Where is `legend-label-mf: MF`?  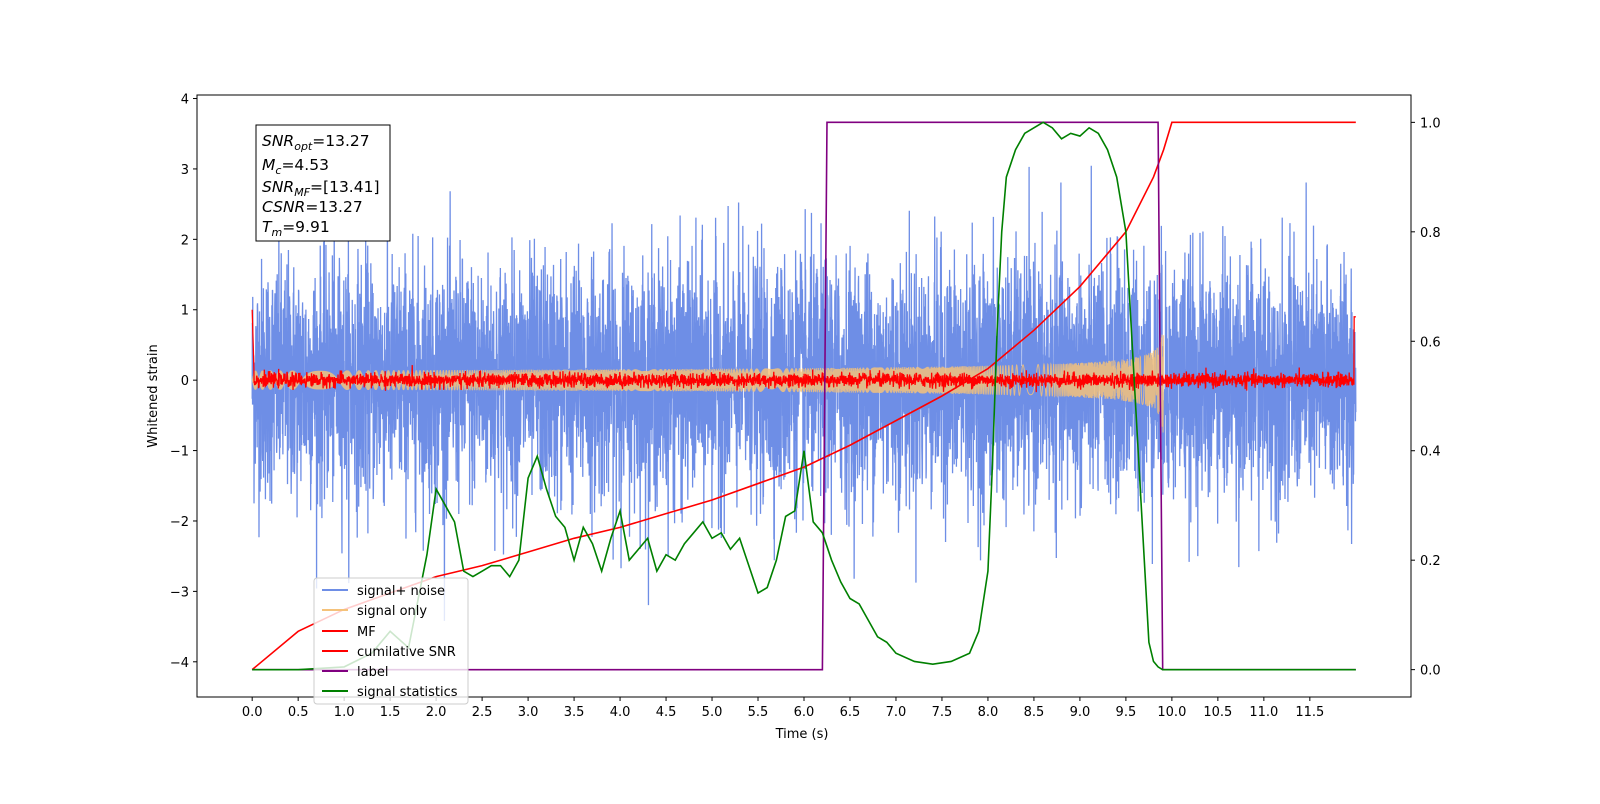
legend-label-mf: MF is located at coordinates (366, 632).